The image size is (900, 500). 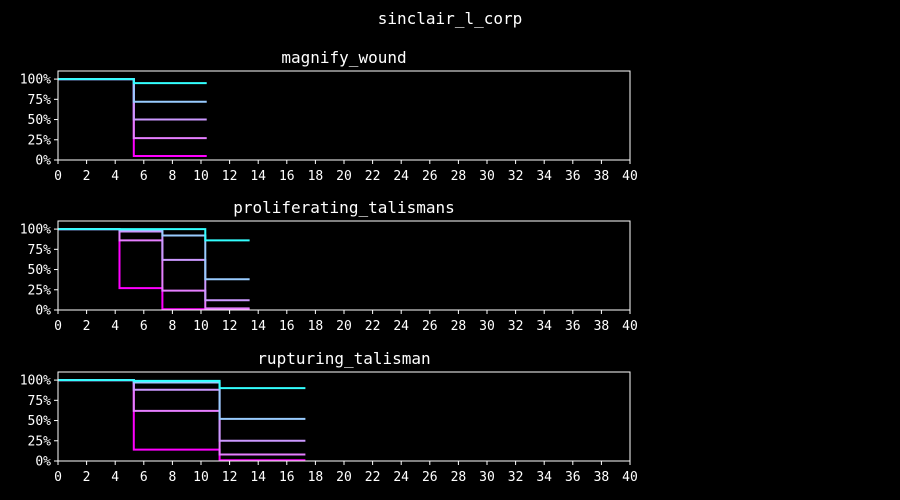 What do you see at coordinates (343, 57) in the screenshot?
I see `panel-title: magnify_wound` at bounding box center [343, 57].